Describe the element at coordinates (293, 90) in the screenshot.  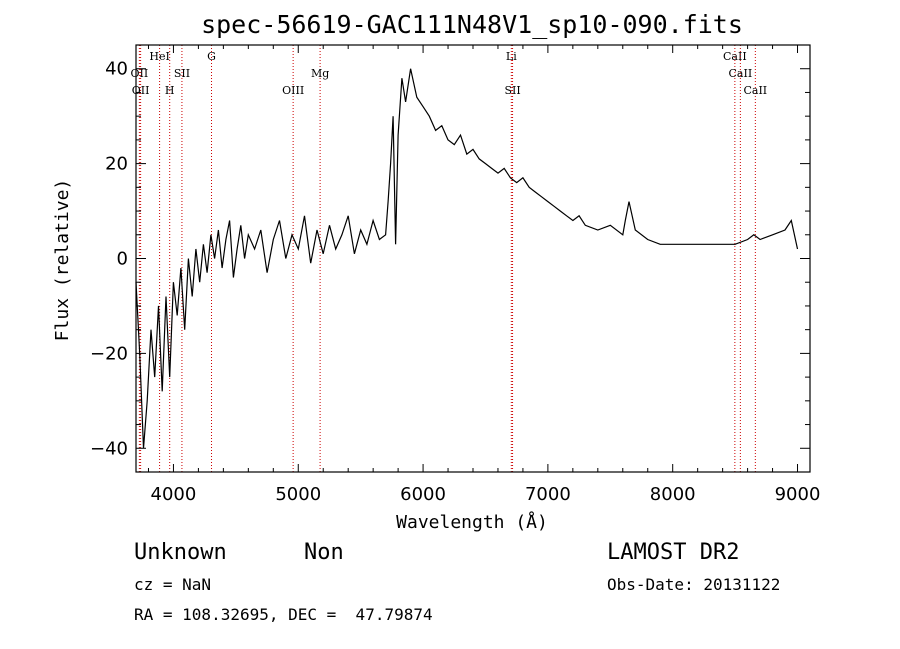
I see `emission-line-label: OIII` at that location.